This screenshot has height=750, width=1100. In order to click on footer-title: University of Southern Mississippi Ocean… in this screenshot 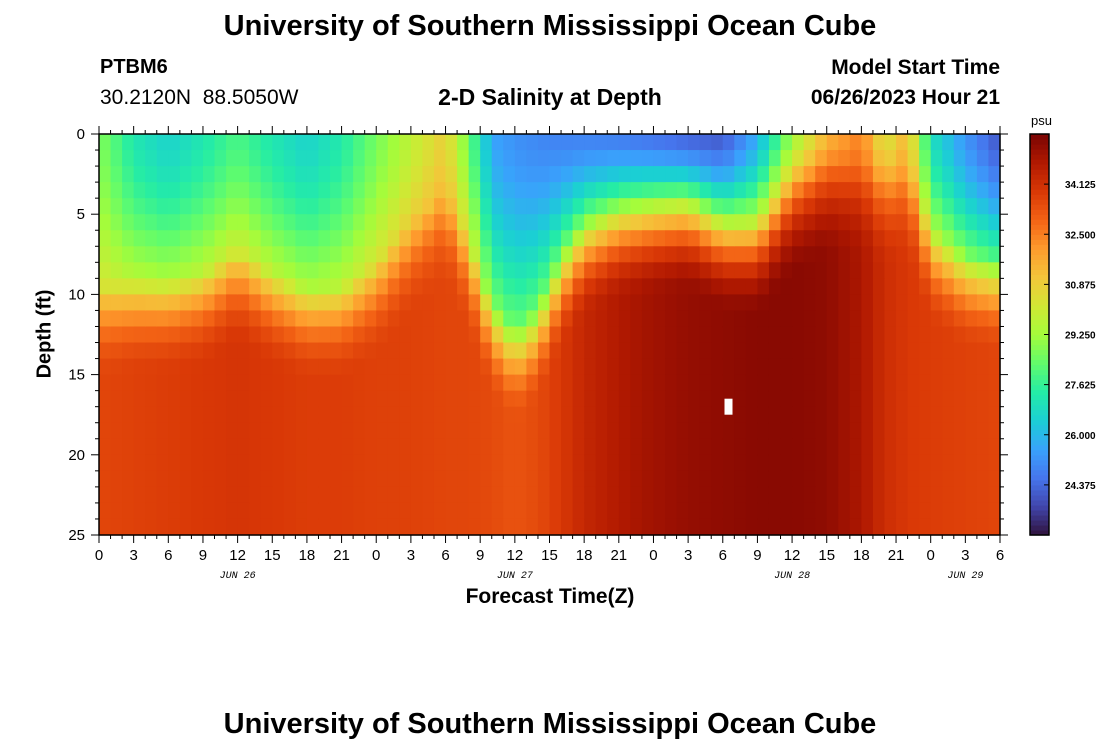, I will do `click(550, 724)`.